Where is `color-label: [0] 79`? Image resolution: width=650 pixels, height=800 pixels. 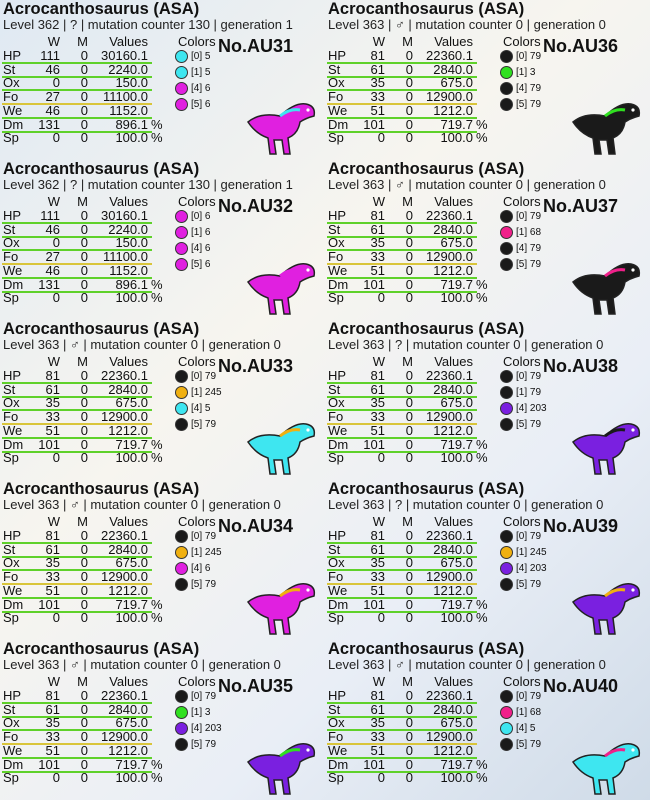
color-label: [0] 79 is located at coordinates (529, 376).